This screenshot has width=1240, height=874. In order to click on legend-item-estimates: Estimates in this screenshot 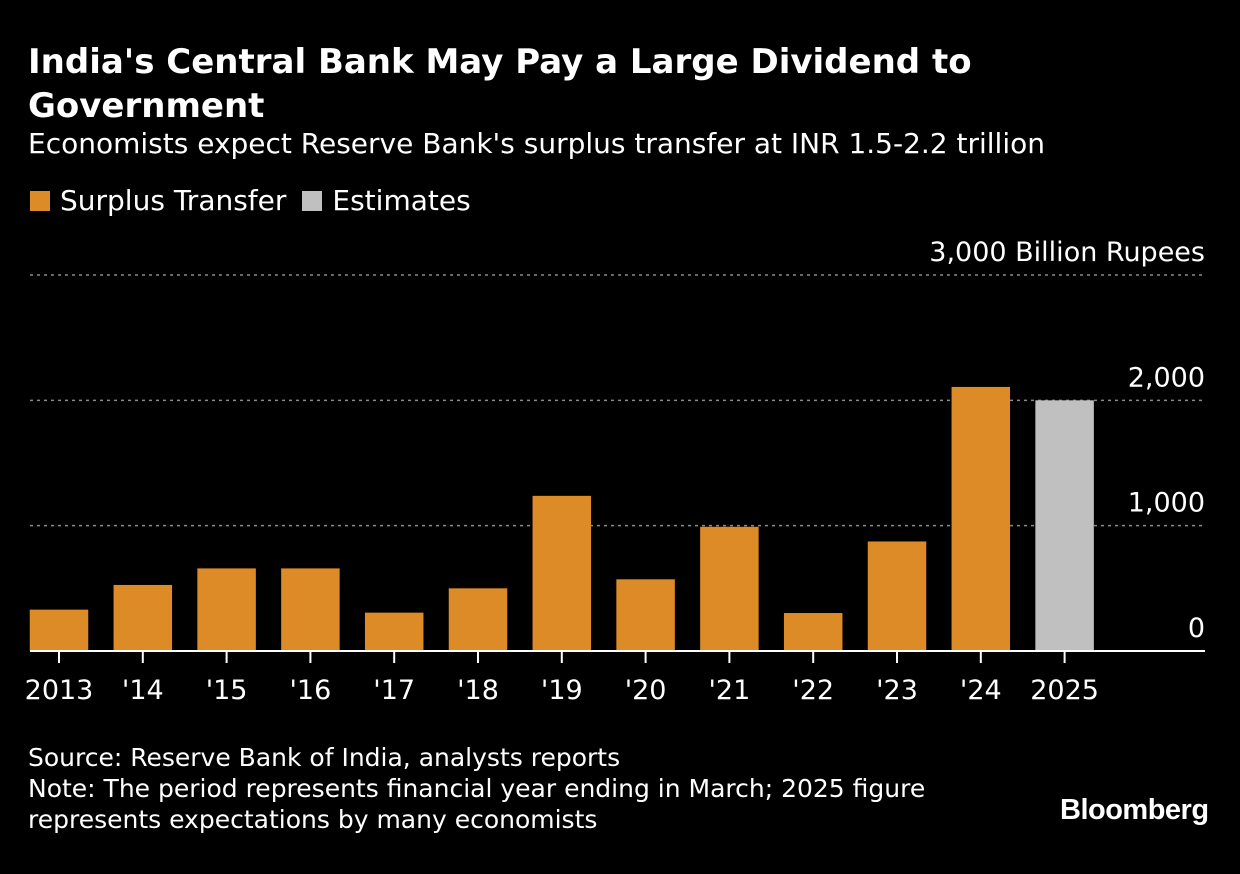, I will do `click(386, 200)`.